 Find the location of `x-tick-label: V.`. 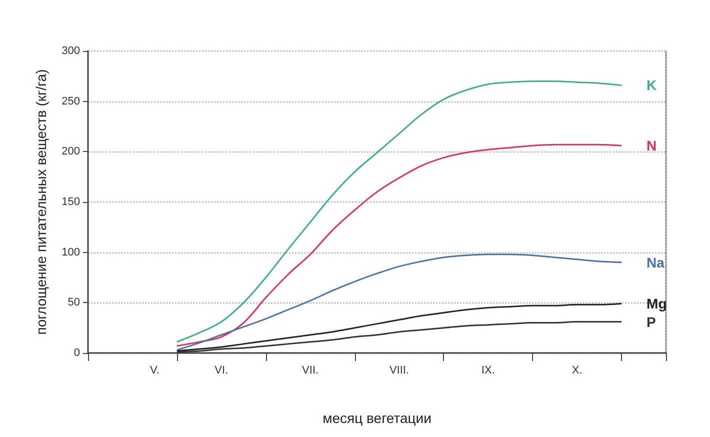

x-tick-label: V. is located at coordinates (155, 370).